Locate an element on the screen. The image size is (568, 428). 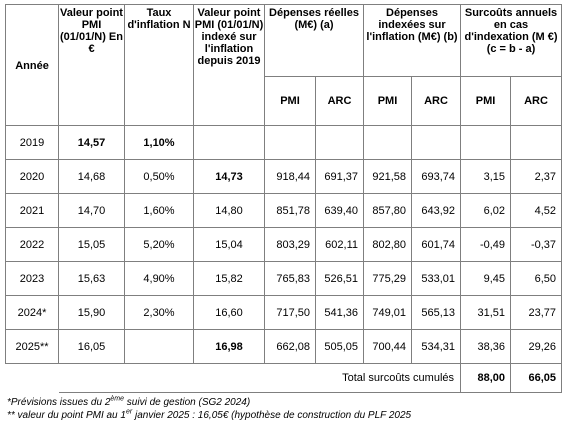
cell-dr-arc: 639,40 is located at coordinates (339, 210).